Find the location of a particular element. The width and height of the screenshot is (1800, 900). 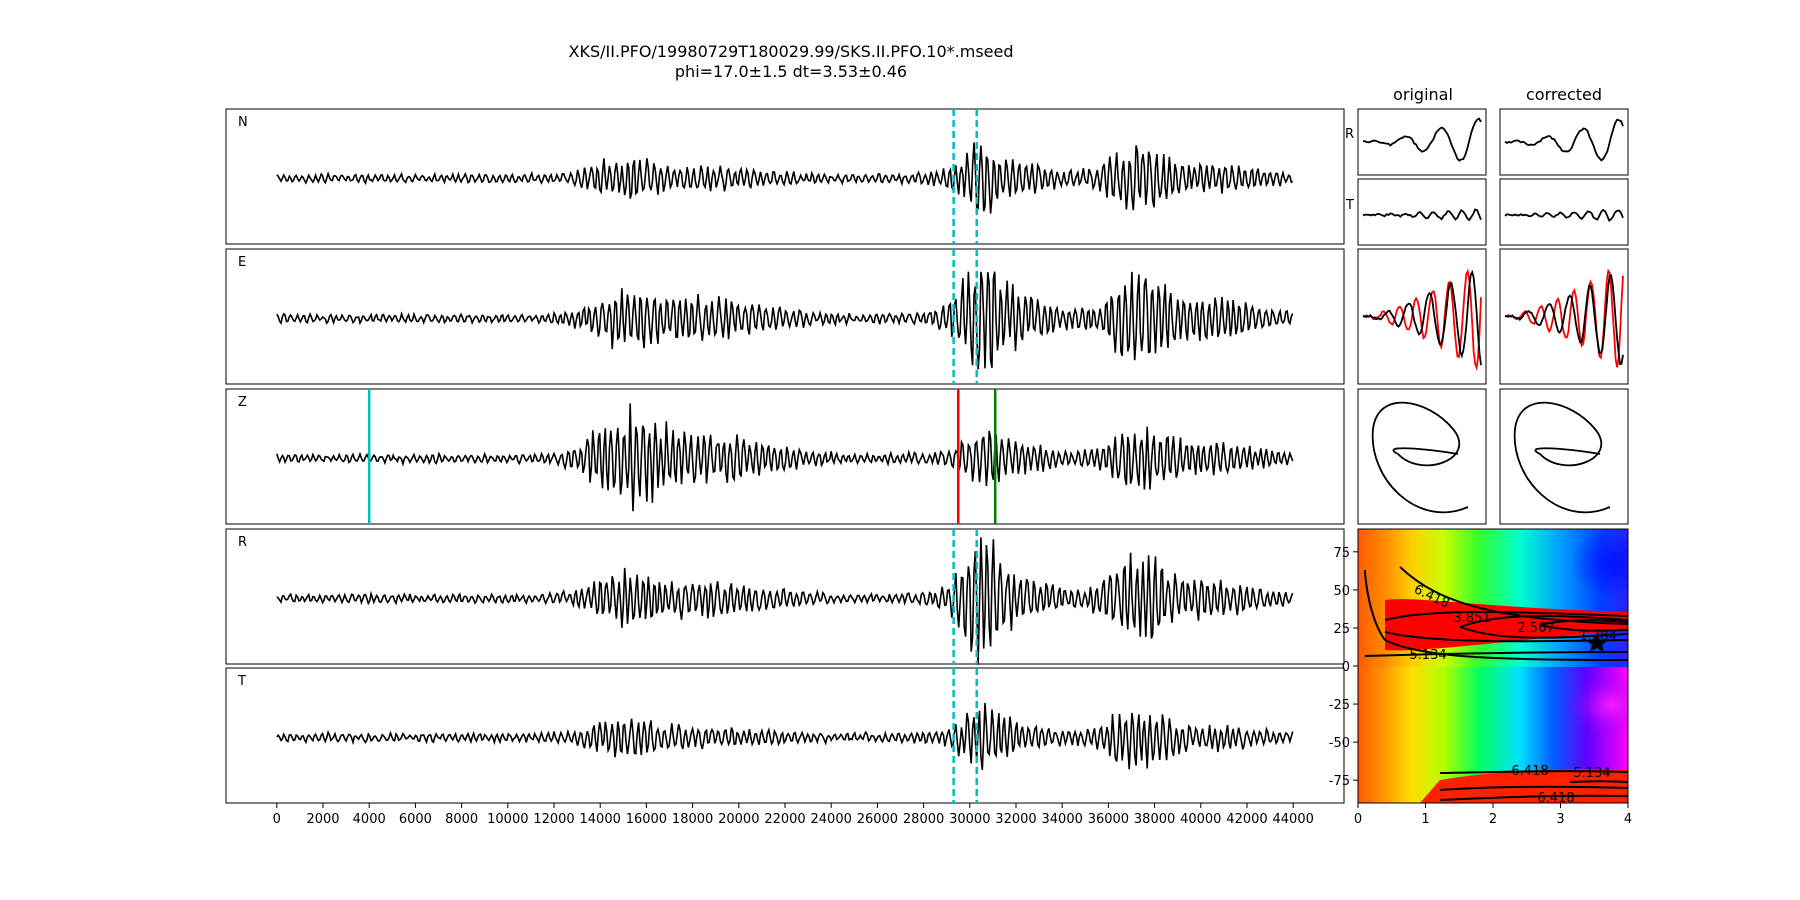

panel-n: N is located at coordinates (785, 176).